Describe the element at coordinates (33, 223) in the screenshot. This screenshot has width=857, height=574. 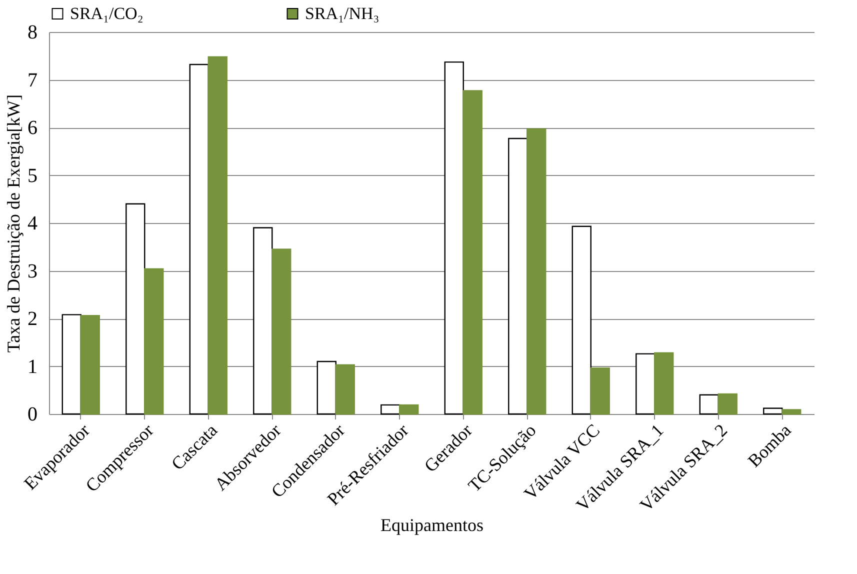
I see `y-tick-label: 4` at that location.